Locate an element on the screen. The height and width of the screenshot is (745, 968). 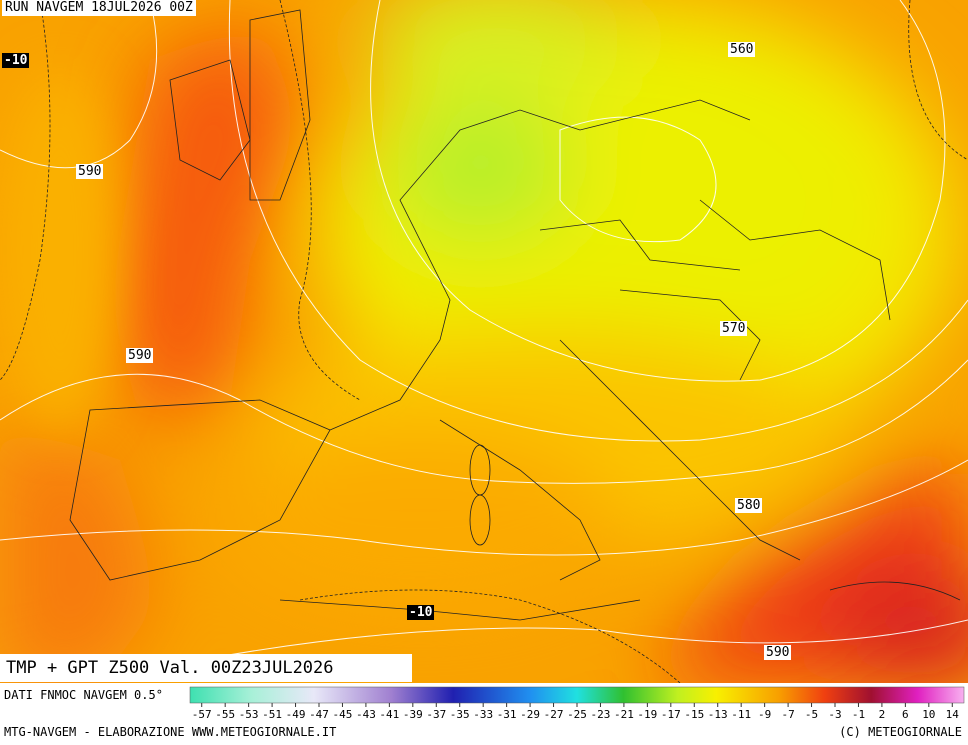
colorbar-tick-label: -7 is located at coordinates (787, 714).